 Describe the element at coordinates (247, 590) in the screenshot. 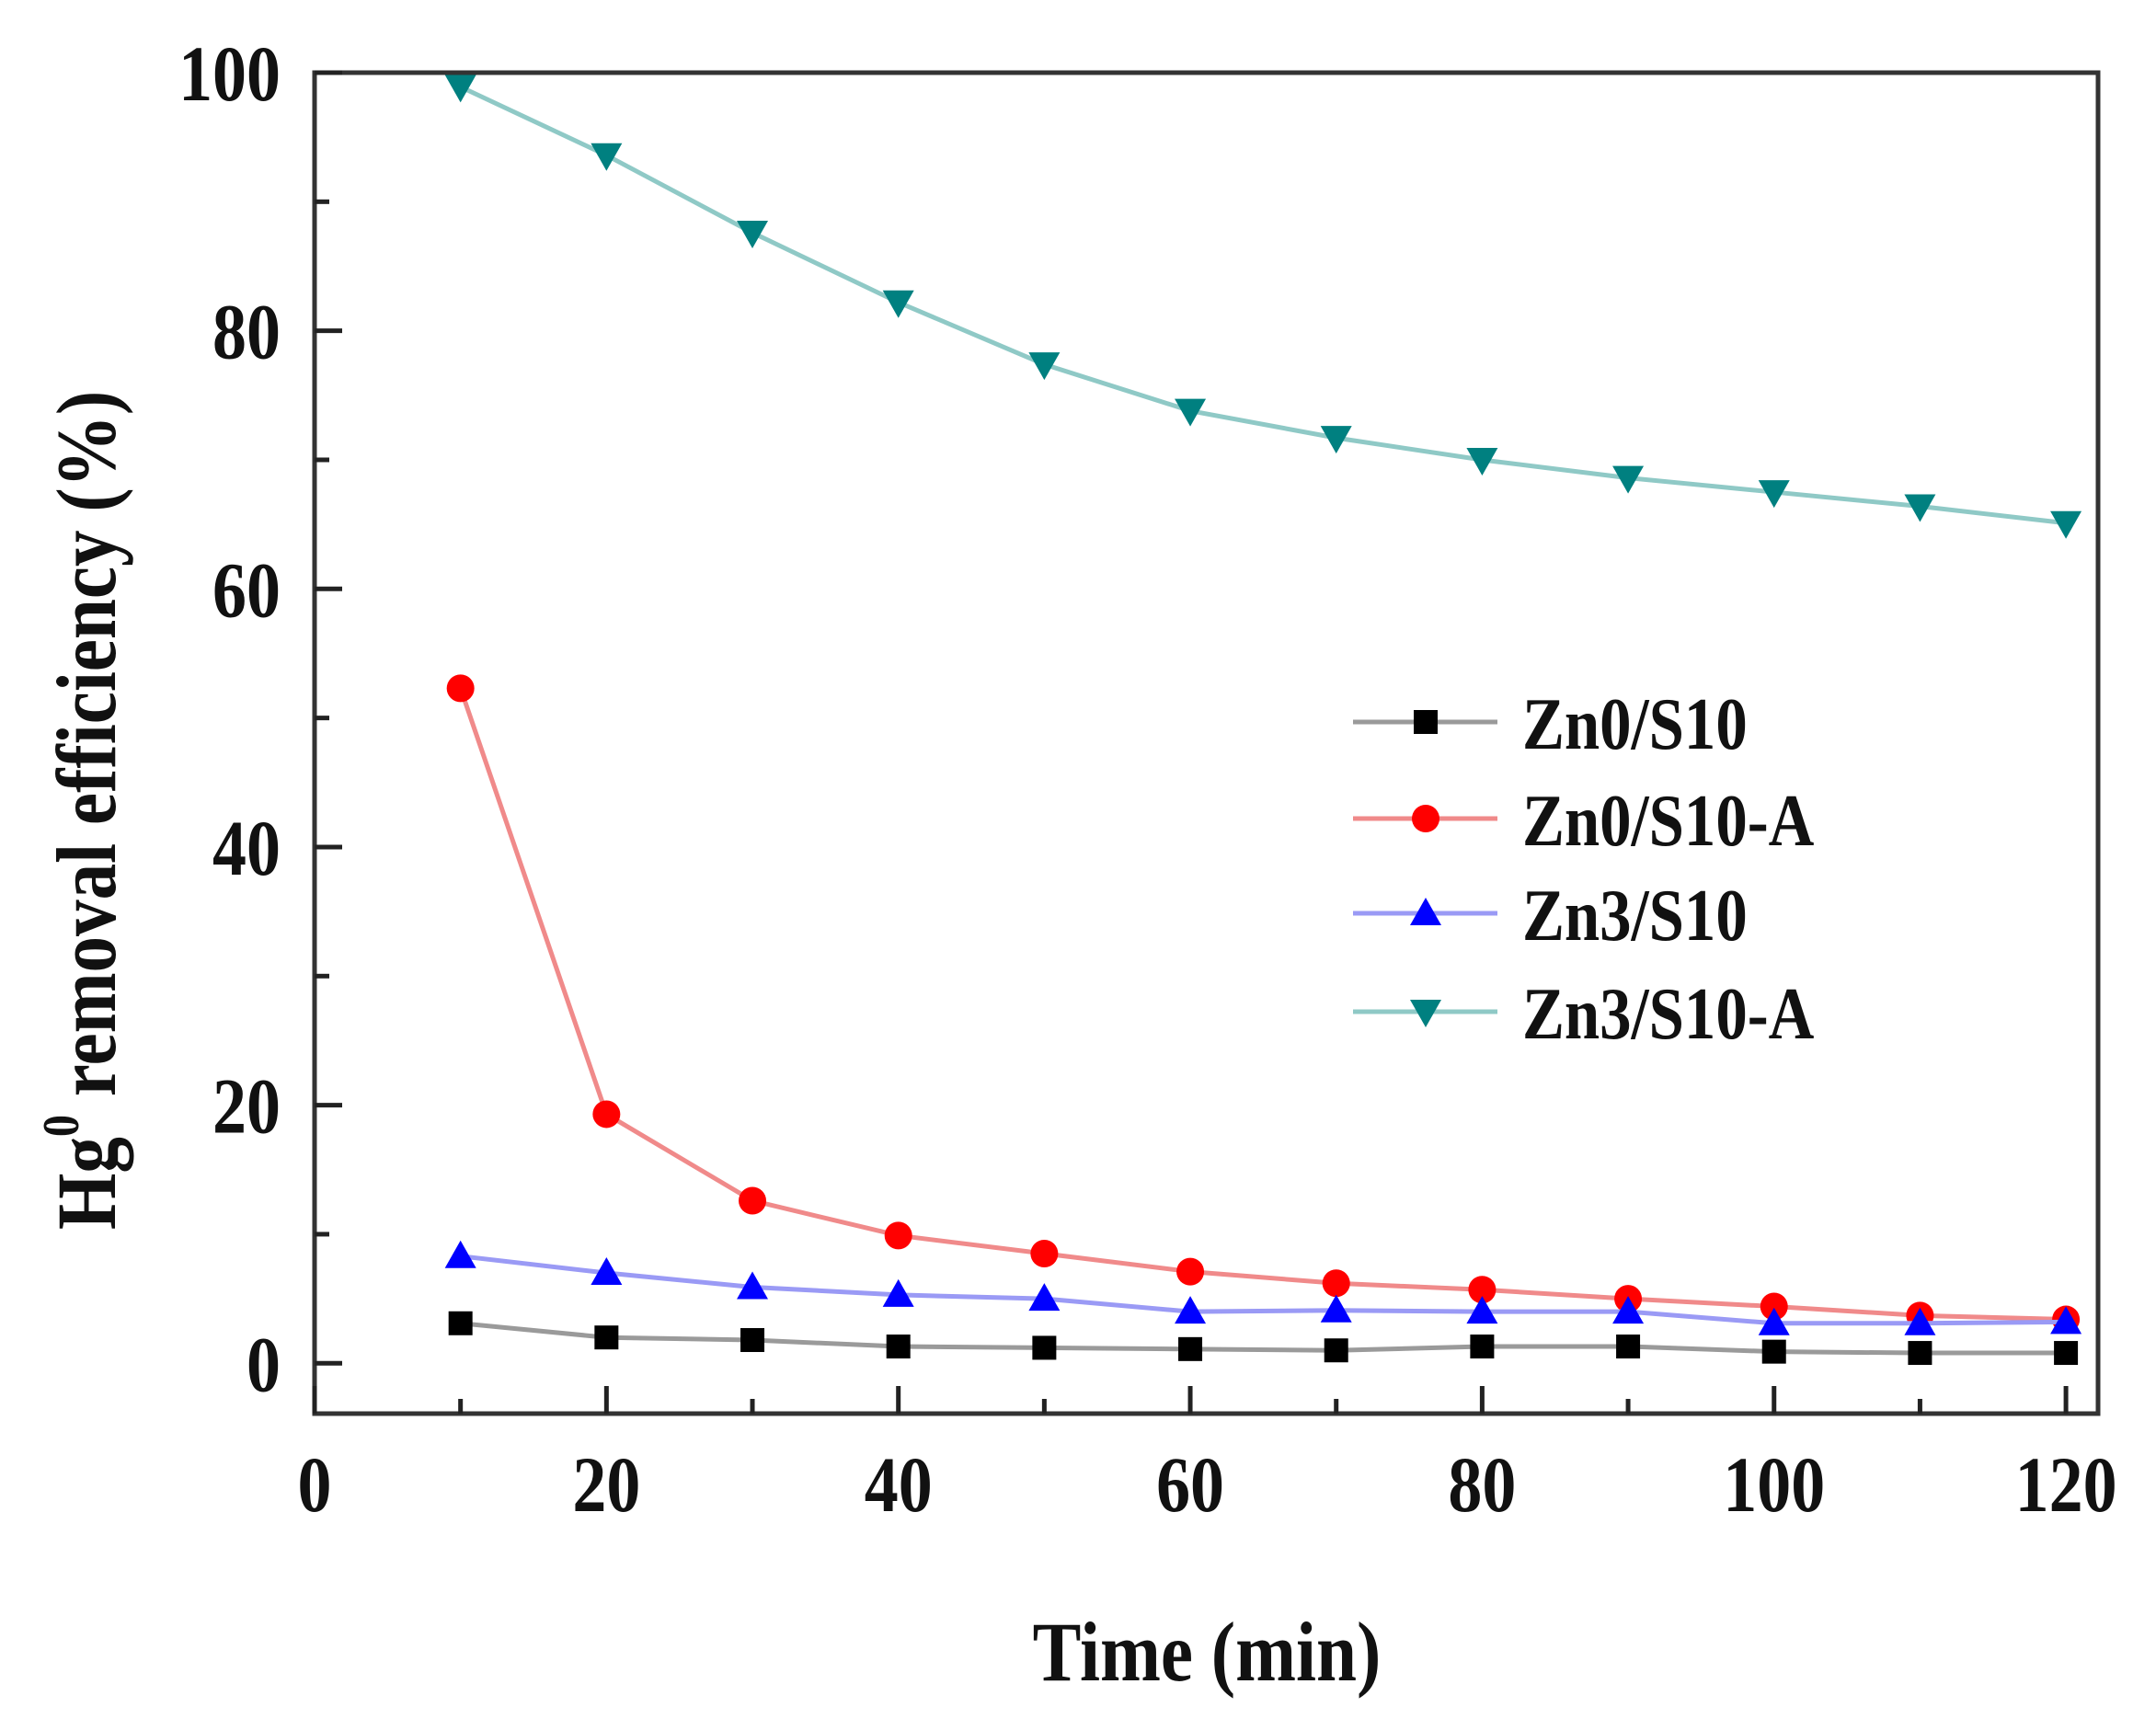

I see `y-tick-label: 60` at that location.